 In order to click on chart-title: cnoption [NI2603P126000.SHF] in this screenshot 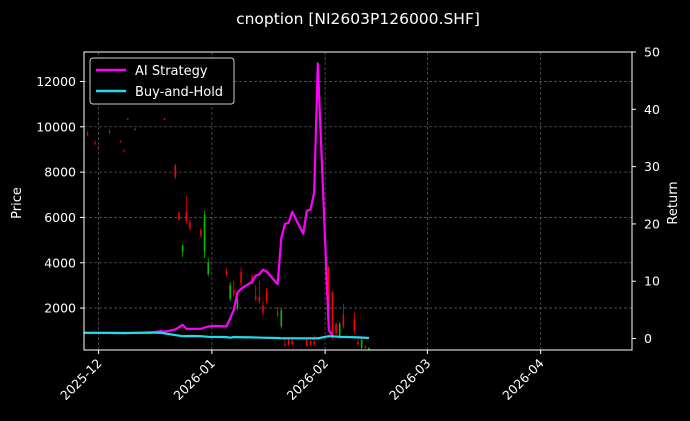, I will do `click(358, 19)`.